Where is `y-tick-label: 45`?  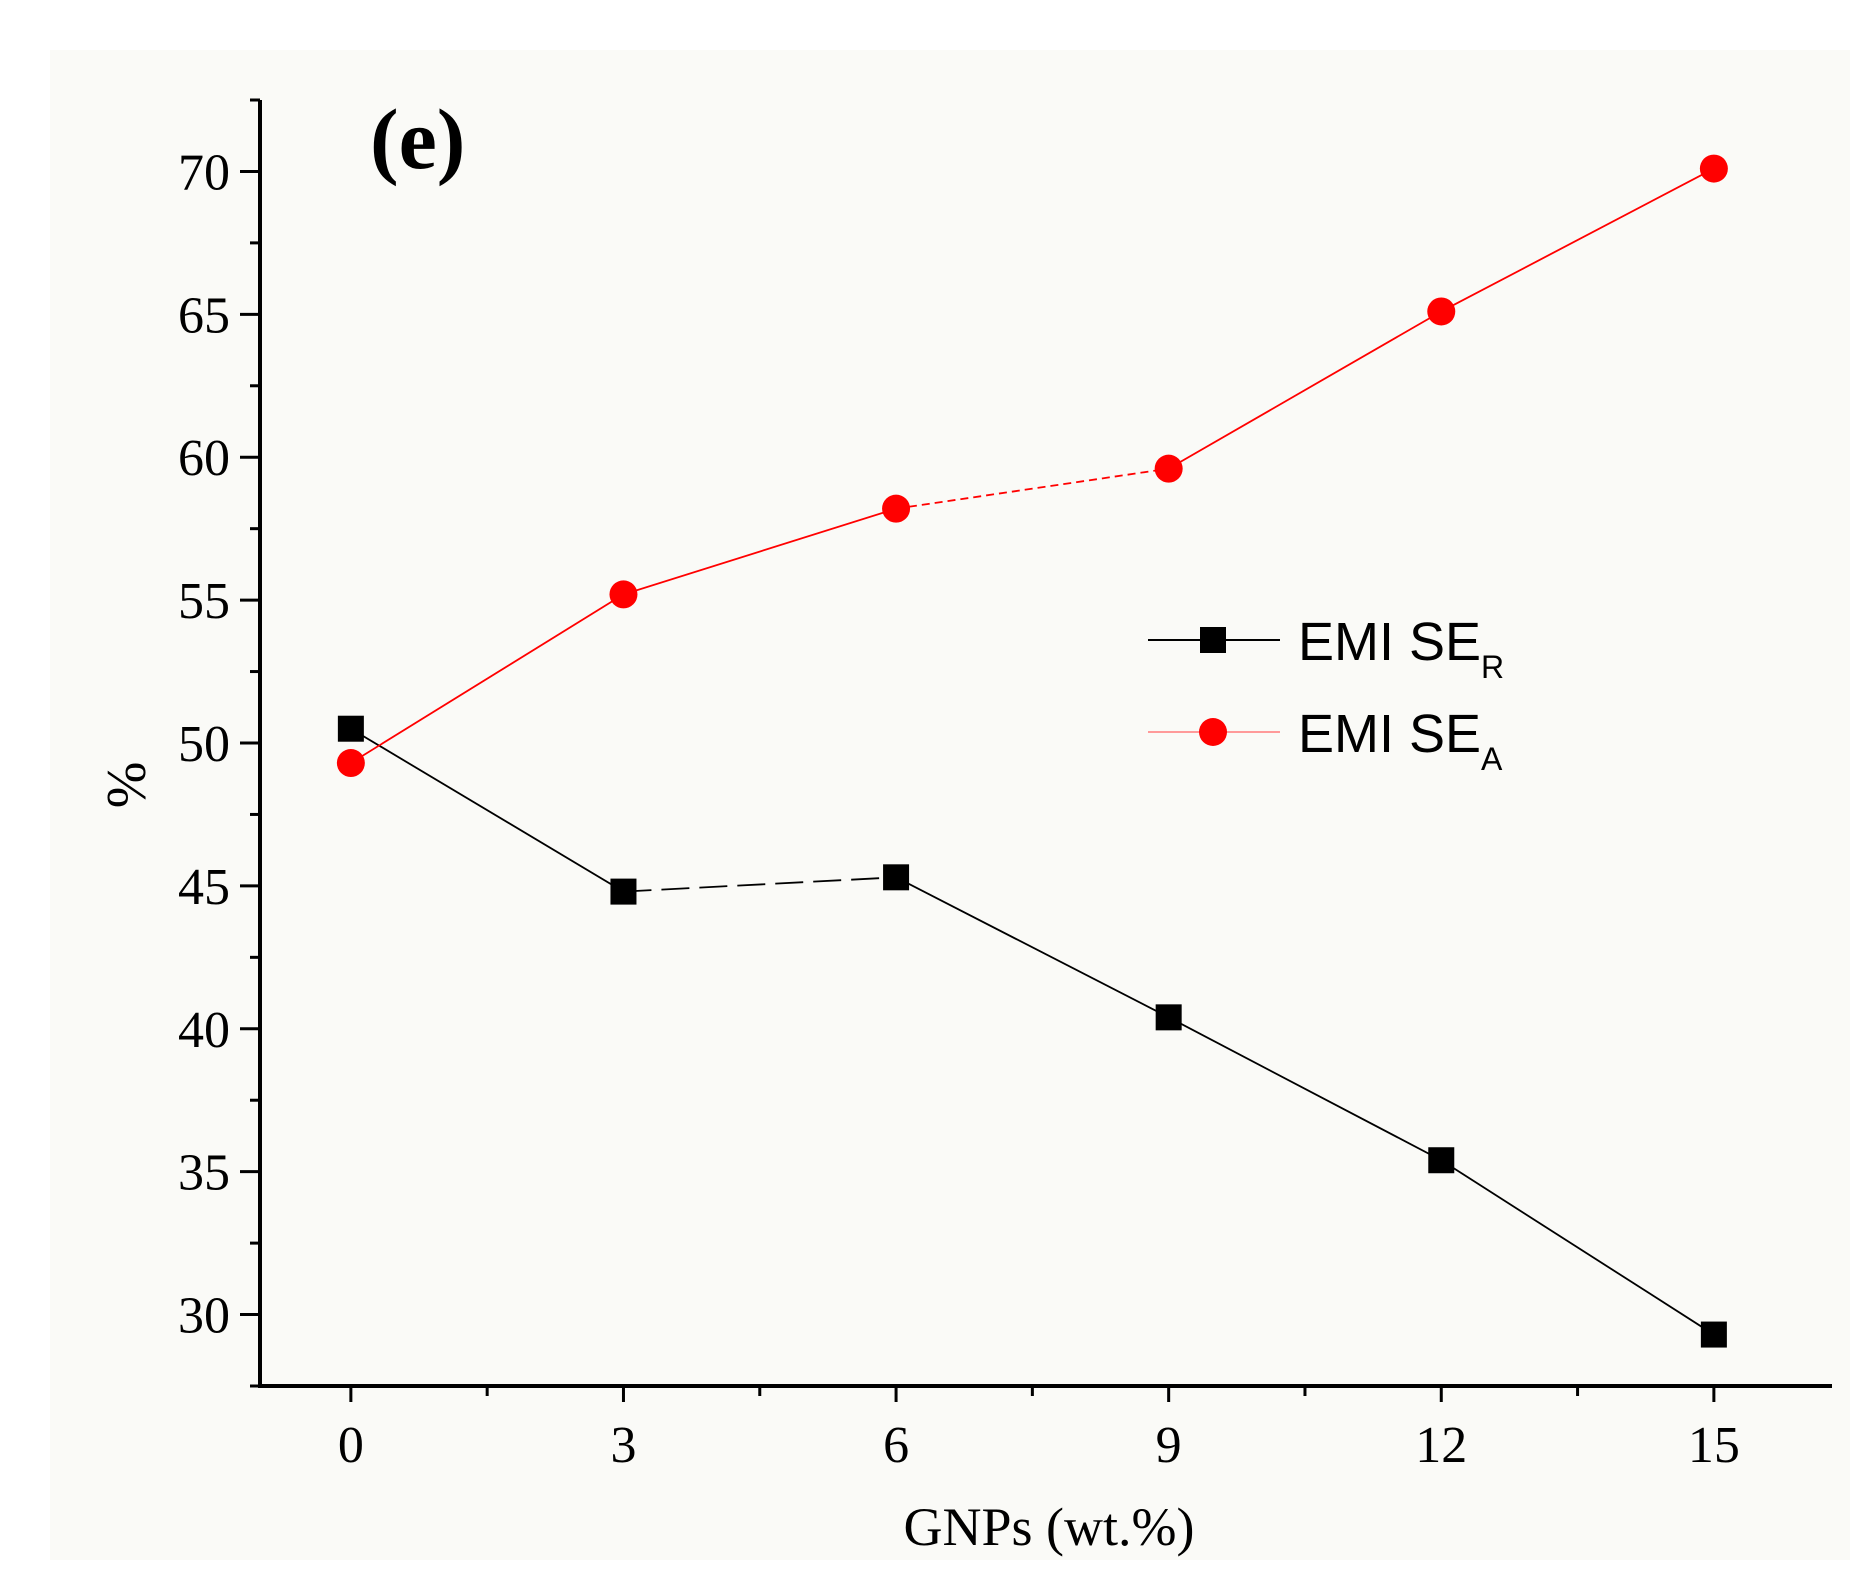 y-tick-label: 45 is located at coordinates (204, 887).